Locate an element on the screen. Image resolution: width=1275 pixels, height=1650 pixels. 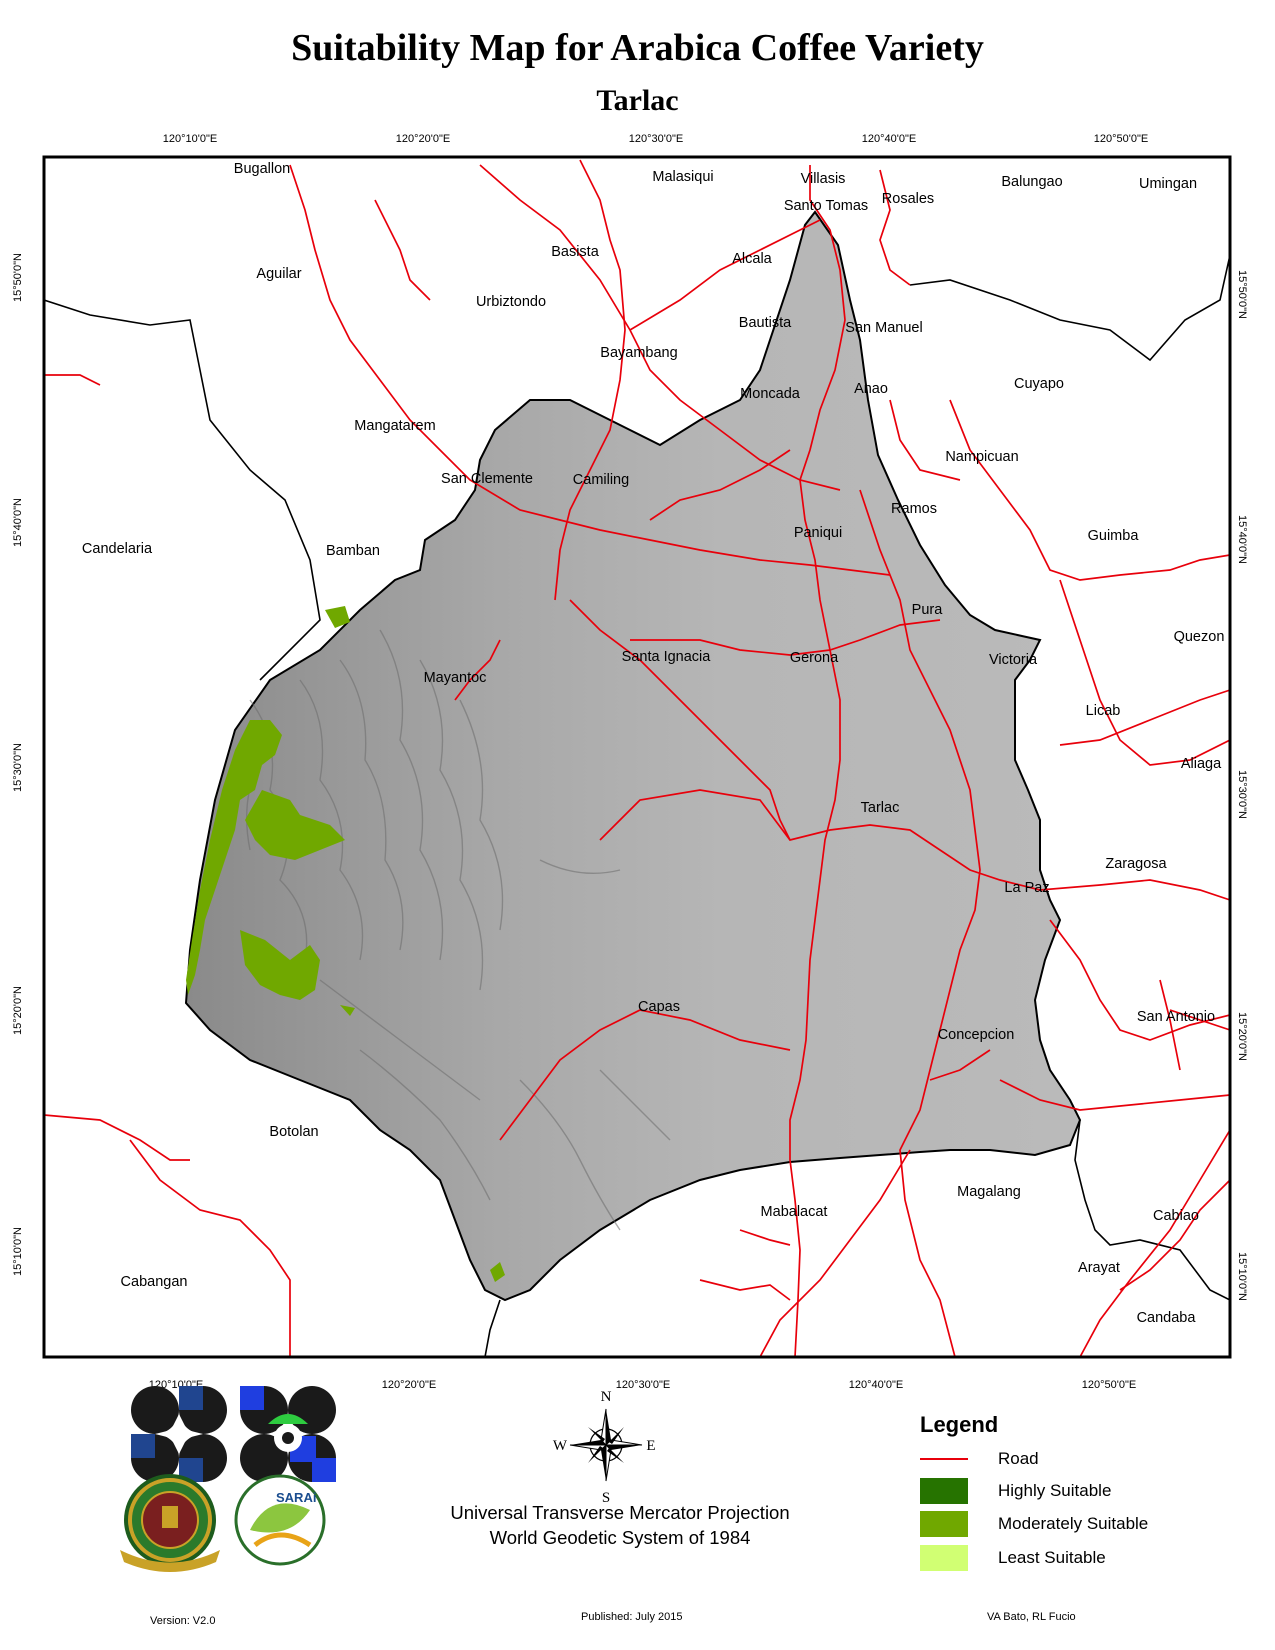
legend-item-moderately: Moderately Suitable is located at coordinates (1034, 1524).